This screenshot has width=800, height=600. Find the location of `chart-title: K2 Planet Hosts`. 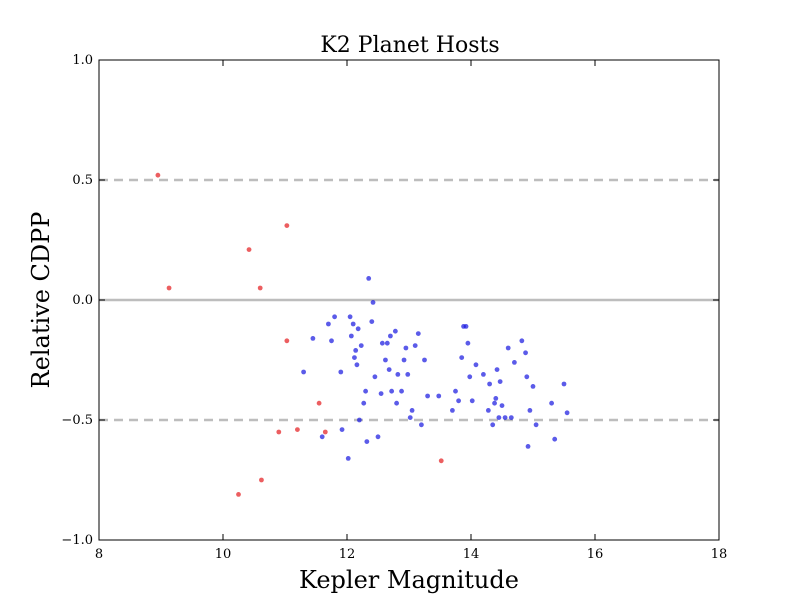

chart-title: K2 Planet Hosts is located at coordinates (409, 45).